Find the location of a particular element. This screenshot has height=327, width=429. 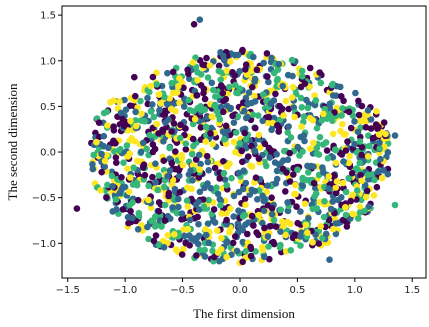

y-tick-label: 0.0 is located at coordinates (48, 153).